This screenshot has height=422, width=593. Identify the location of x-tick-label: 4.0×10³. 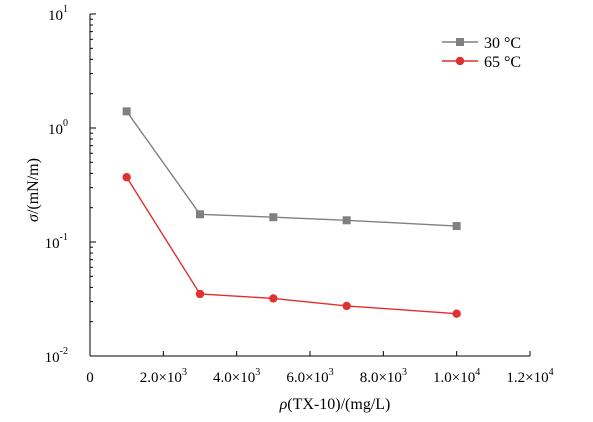
(236, 376).